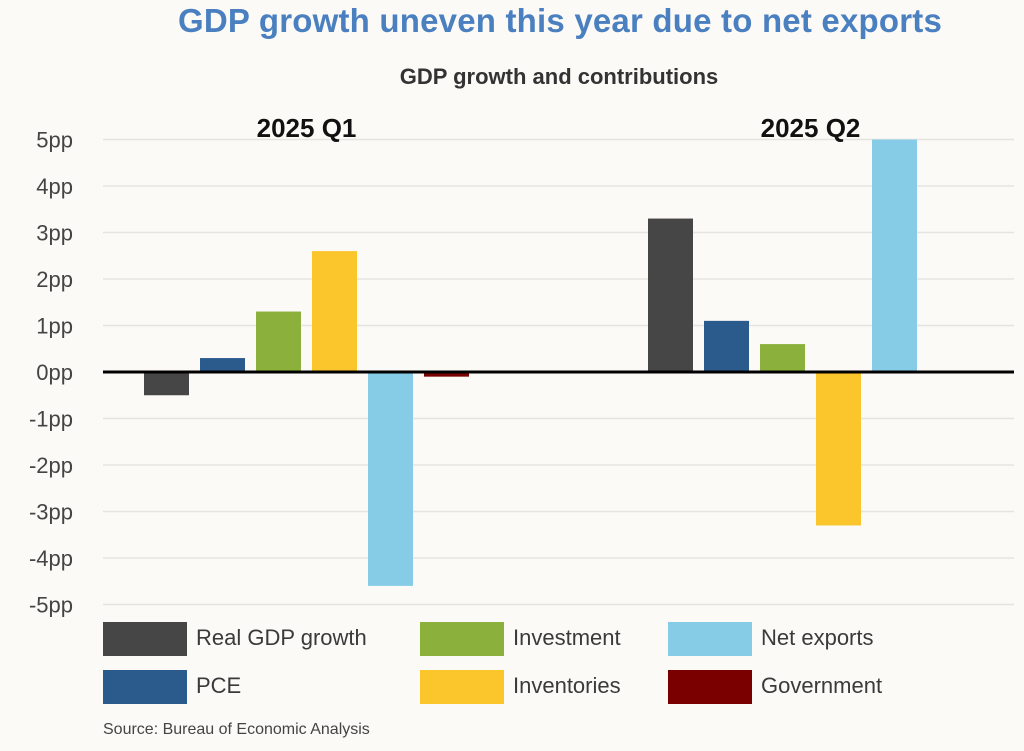 Image resolution: width=1024 pixels, height=751 pixels. What do you see at coordinates (54, 186) in the screenshot?
I see `y-tick-label: 4pp` at bounding box center [54, 186].